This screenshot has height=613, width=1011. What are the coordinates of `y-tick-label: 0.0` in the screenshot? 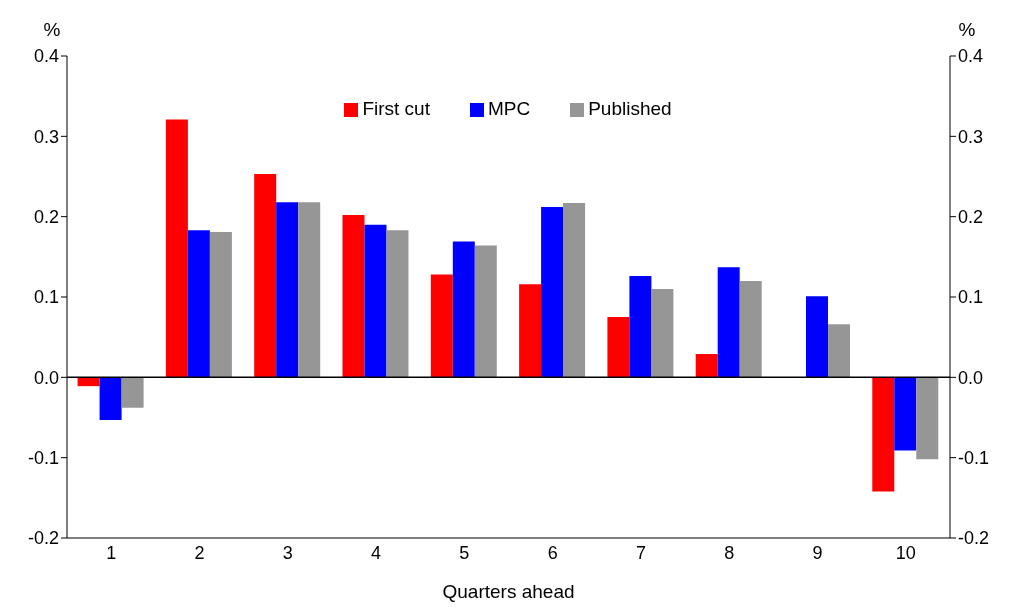 It's located at (46, 377).